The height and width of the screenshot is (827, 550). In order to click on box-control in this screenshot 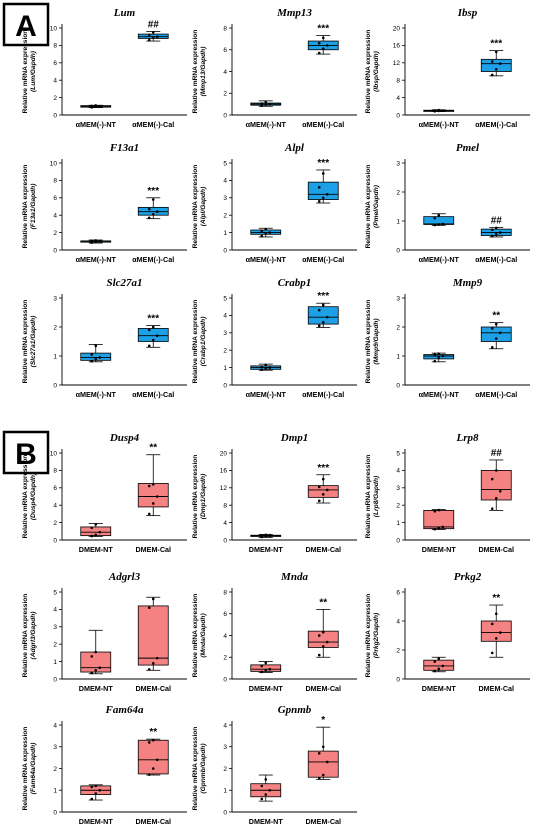, I will do `click(439, 664)`.